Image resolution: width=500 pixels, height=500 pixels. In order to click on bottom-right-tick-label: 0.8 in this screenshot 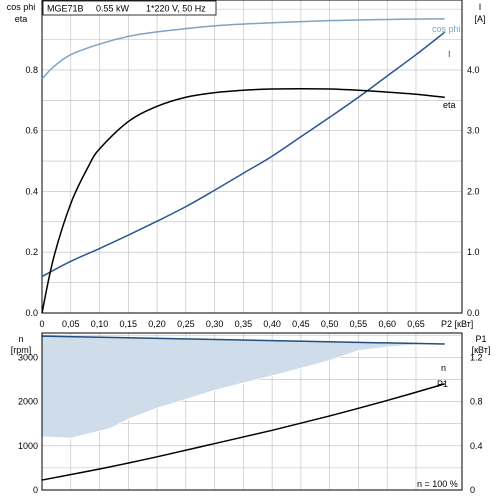, I will do `click(476, 402)`.